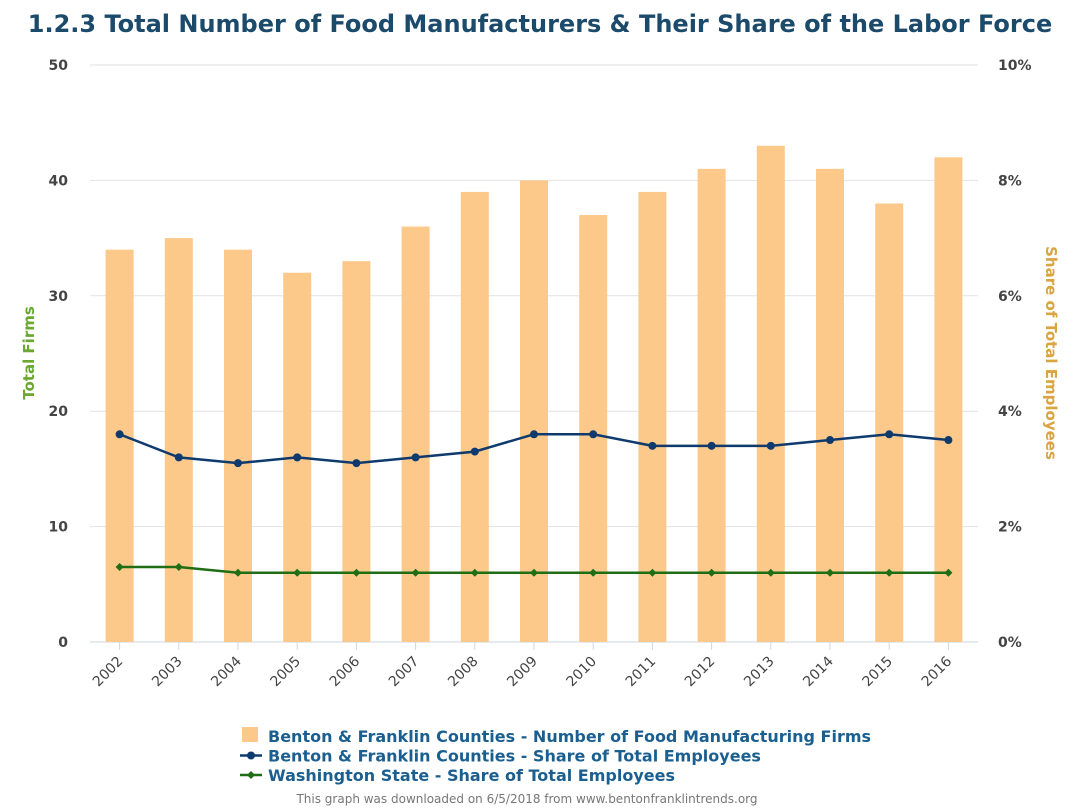  I want to click on lines, so click(534, 503).